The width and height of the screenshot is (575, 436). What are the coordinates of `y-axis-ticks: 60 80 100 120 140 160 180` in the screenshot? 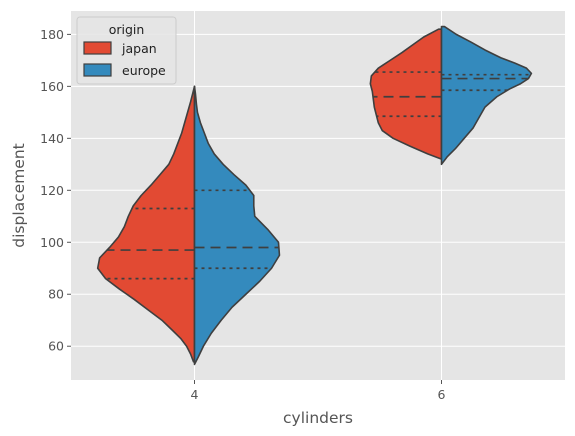 It's located at (55, 190).